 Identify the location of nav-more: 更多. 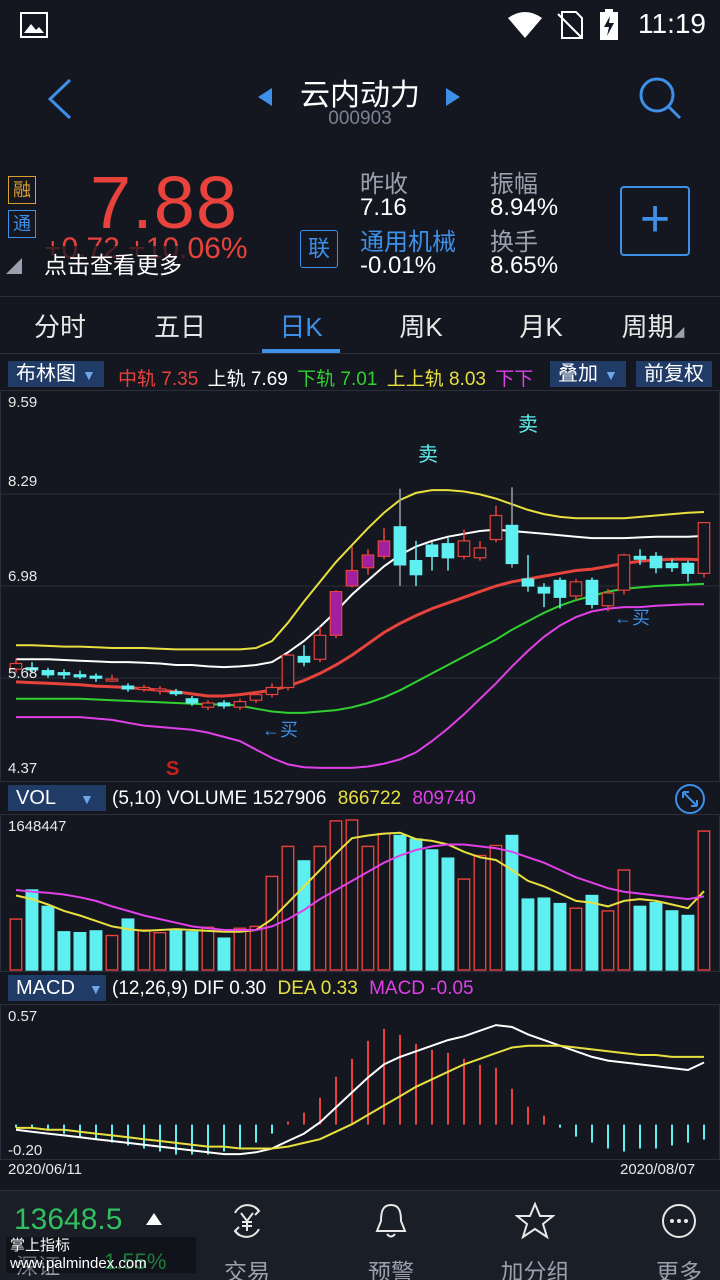
(679, 1269).